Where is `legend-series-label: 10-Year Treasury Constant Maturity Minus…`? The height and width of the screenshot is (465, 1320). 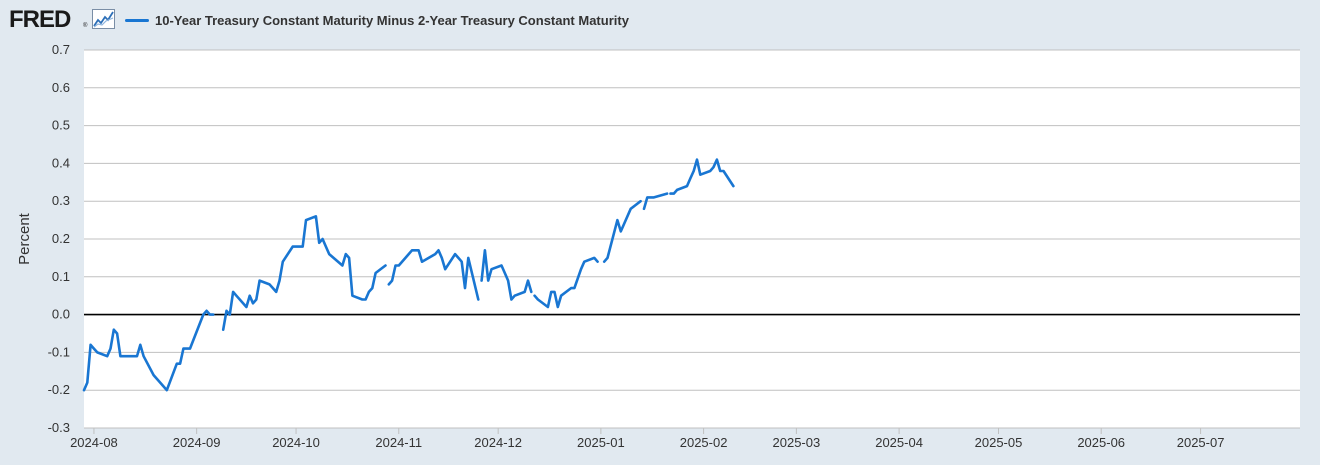
legend-series-label: 10-Year Treasury Constant Maturity Minus… is located at coordinates (392, 20).